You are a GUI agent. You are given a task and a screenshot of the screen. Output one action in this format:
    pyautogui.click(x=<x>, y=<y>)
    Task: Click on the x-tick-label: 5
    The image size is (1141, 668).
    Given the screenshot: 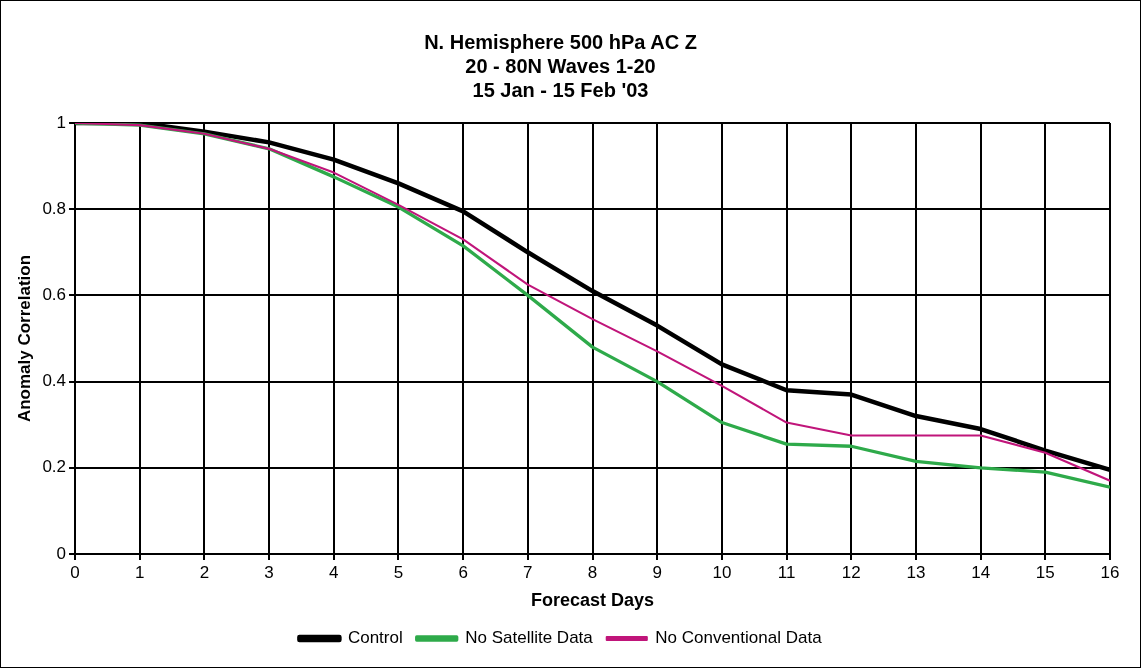 What is the action you would take?
    pyautogui.click(x=398, y=572)
    